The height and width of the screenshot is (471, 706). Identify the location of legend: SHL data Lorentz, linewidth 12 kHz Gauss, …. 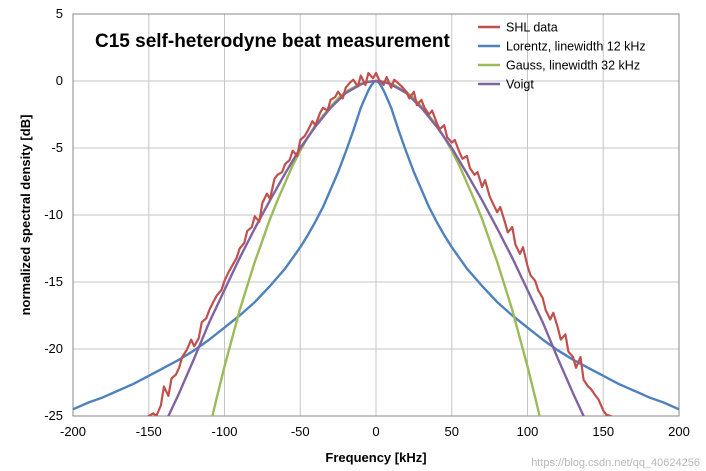
(562, 56).